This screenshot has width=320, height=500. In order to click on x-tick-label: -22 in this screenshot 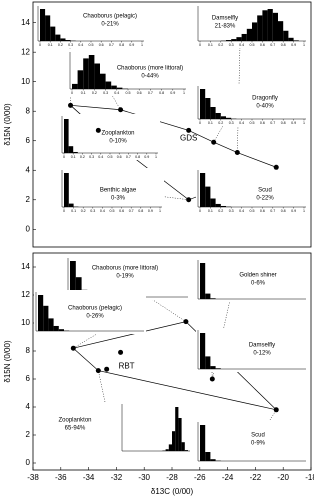, I will do `click(256, 477)`.